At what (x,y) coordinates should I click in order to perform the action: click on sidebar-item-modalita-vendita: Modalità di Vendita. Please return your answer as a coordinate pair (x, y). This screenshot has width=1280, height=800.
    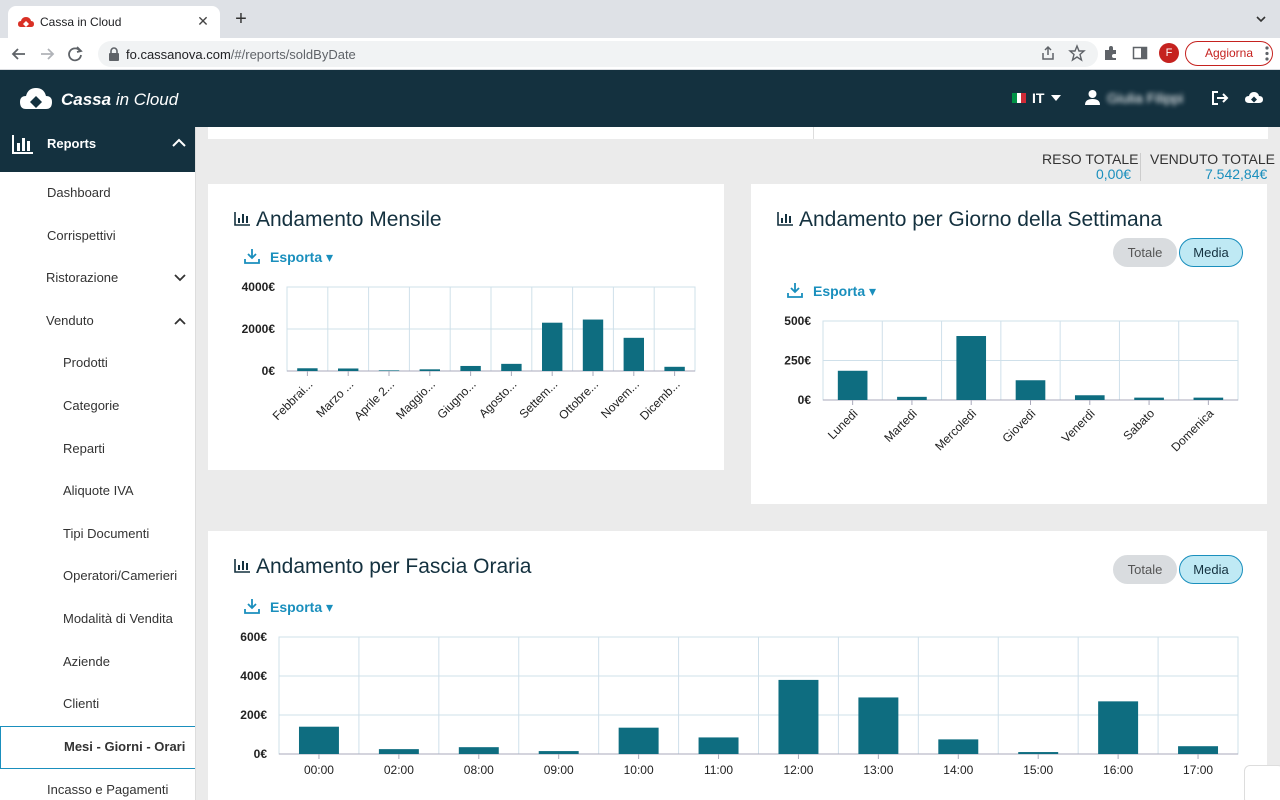
    Looking at the image, I should click on (97, 619).